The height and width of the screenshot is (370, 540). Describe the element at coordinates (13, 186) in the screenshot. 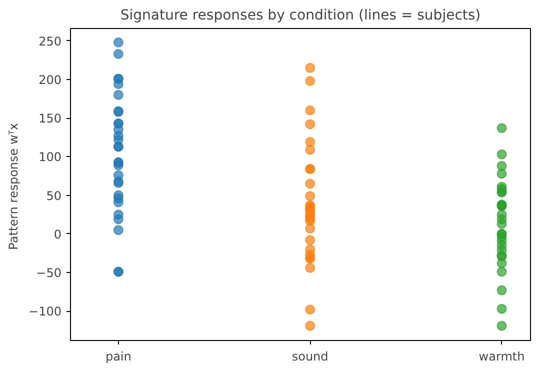

I see `y-axis-title: Pattern response wᵀx` at that location.